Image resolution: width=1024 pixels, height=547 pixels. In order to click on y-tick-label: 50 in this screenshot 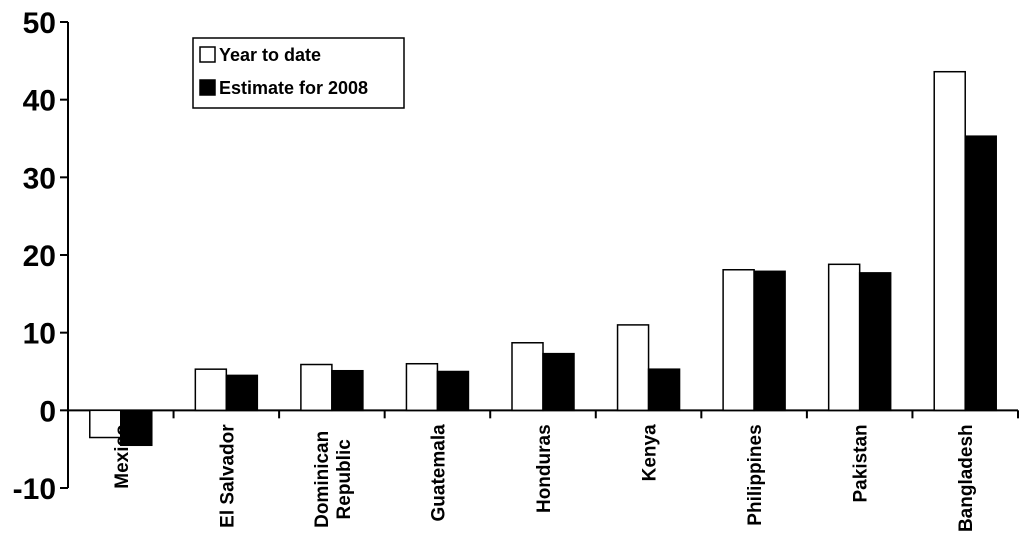, I will do `click(39, 23)`.